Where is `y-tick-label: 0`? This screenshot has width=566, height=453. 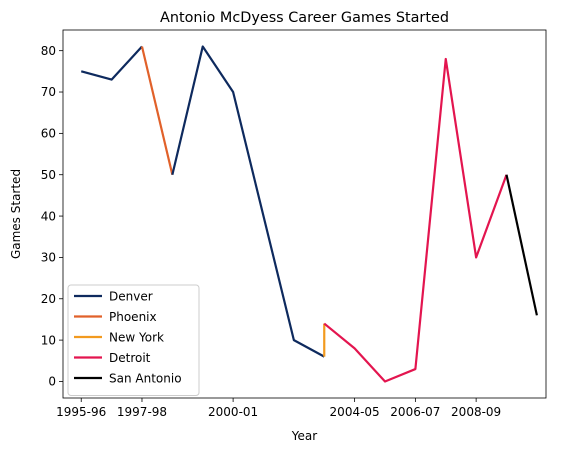 y-tick-label: 0 is located at coordinates (52, 382).